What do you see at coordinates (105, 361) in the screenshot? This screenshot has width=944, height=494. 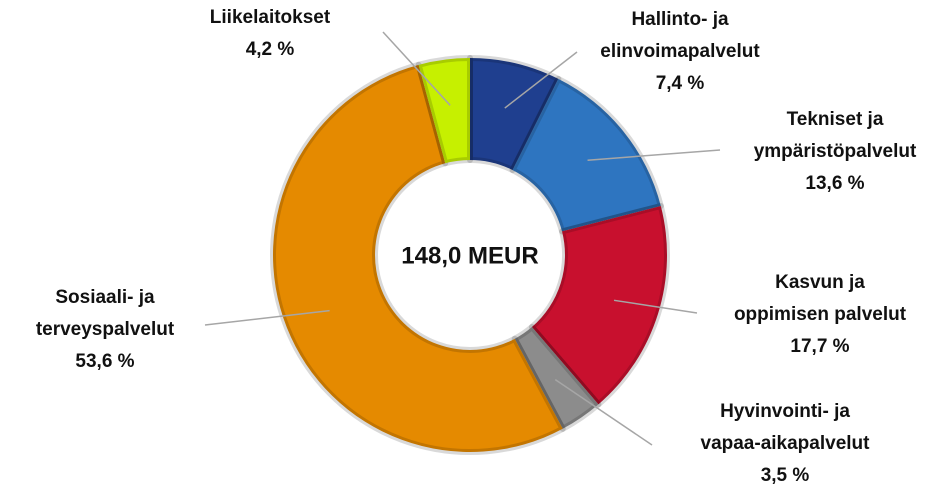 I see `value-label: 53,6 %` at bounding box center [105, 361].